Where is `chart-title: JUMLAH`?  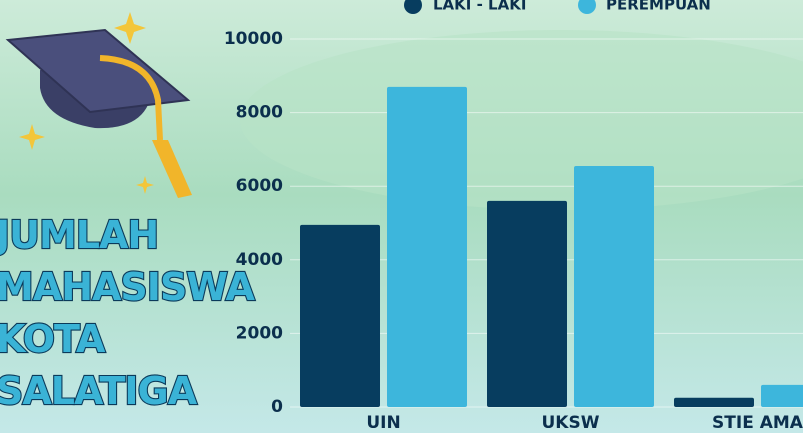 chart-title: JUMLAH is located at coordinates (79, 235).